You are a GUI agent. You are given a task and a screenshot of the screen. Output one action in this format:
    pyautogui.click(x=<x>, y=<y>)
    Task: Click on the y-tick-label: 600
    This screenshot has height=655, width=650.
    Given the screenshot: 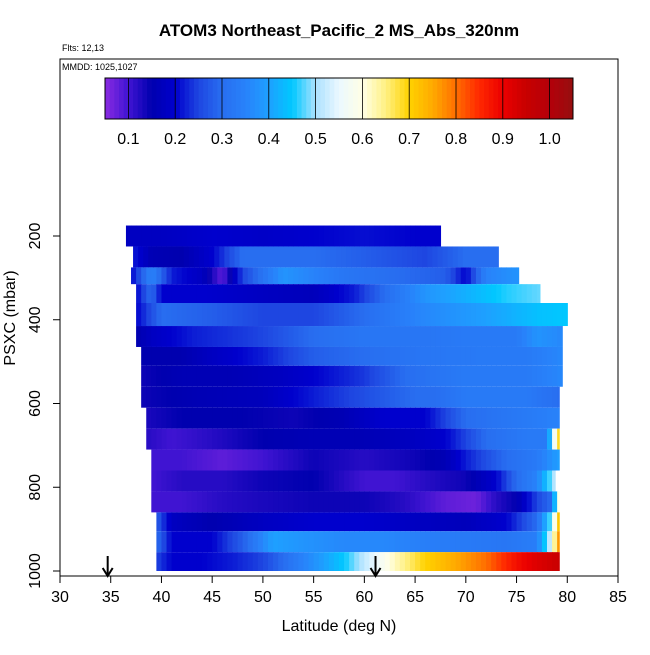 What is the action you would take?
    pyautogui.click(x=35, y=403)
    